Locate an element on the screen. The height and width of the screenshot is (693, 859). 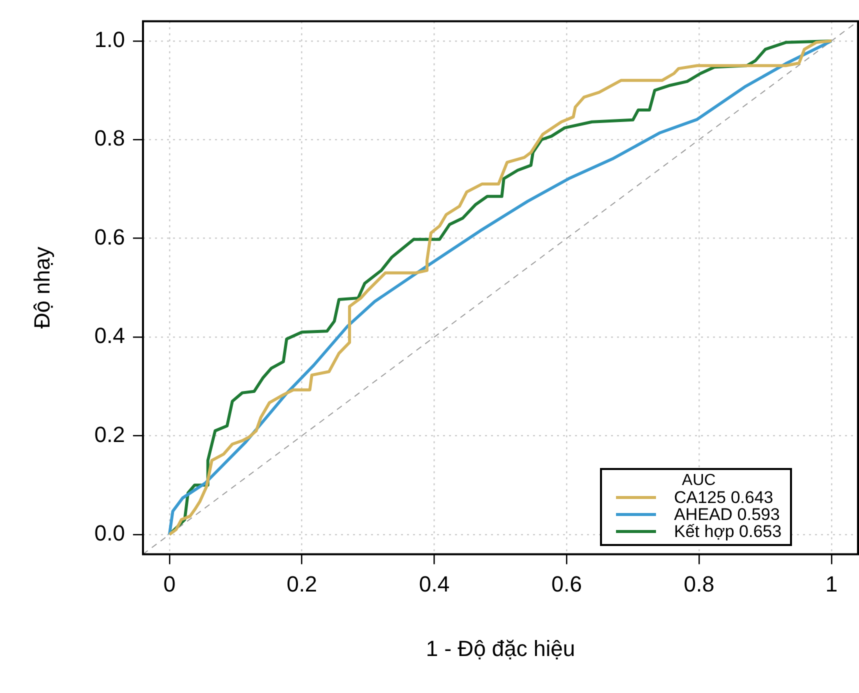
legend-label: Kết hợp 0.653 is located at coordinates (728, 531).